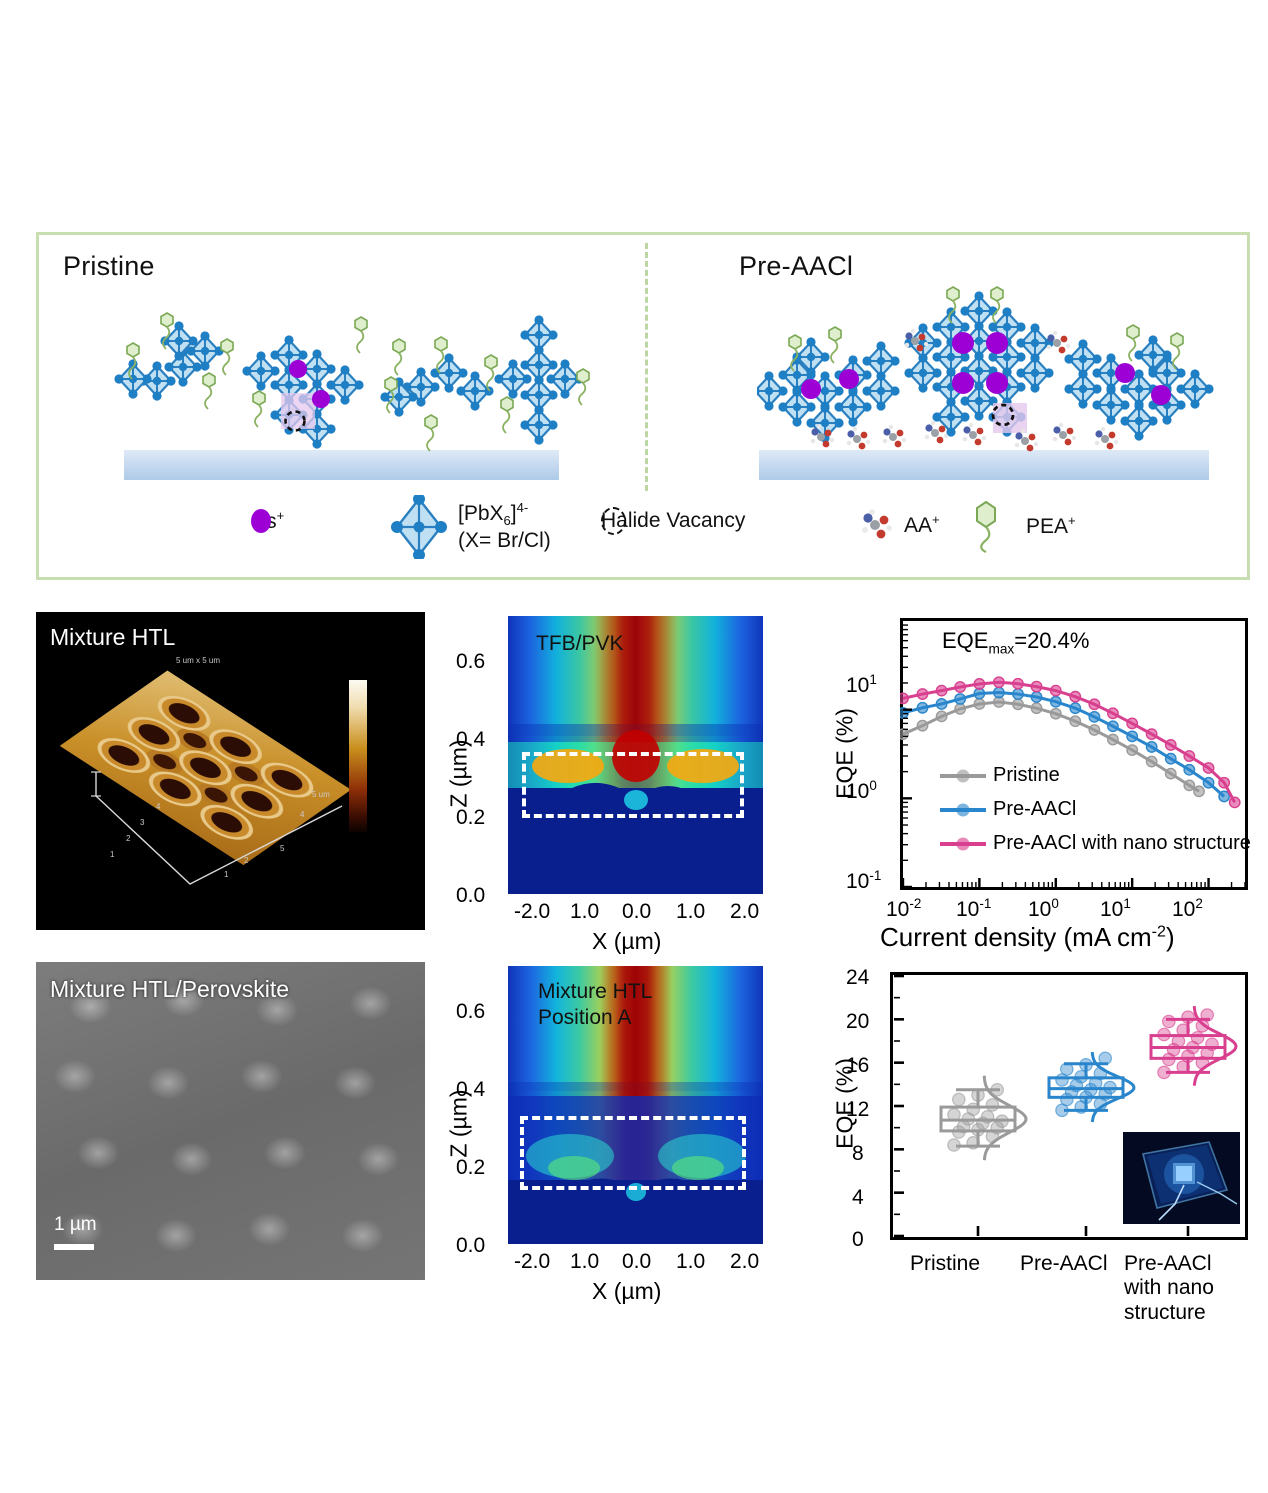 The height and width of the screenshot is (1493, 1268). What do you see at coordinates (984, 465) in the screenshot?
I see `substrate-right` at bounding box center [984, 465].